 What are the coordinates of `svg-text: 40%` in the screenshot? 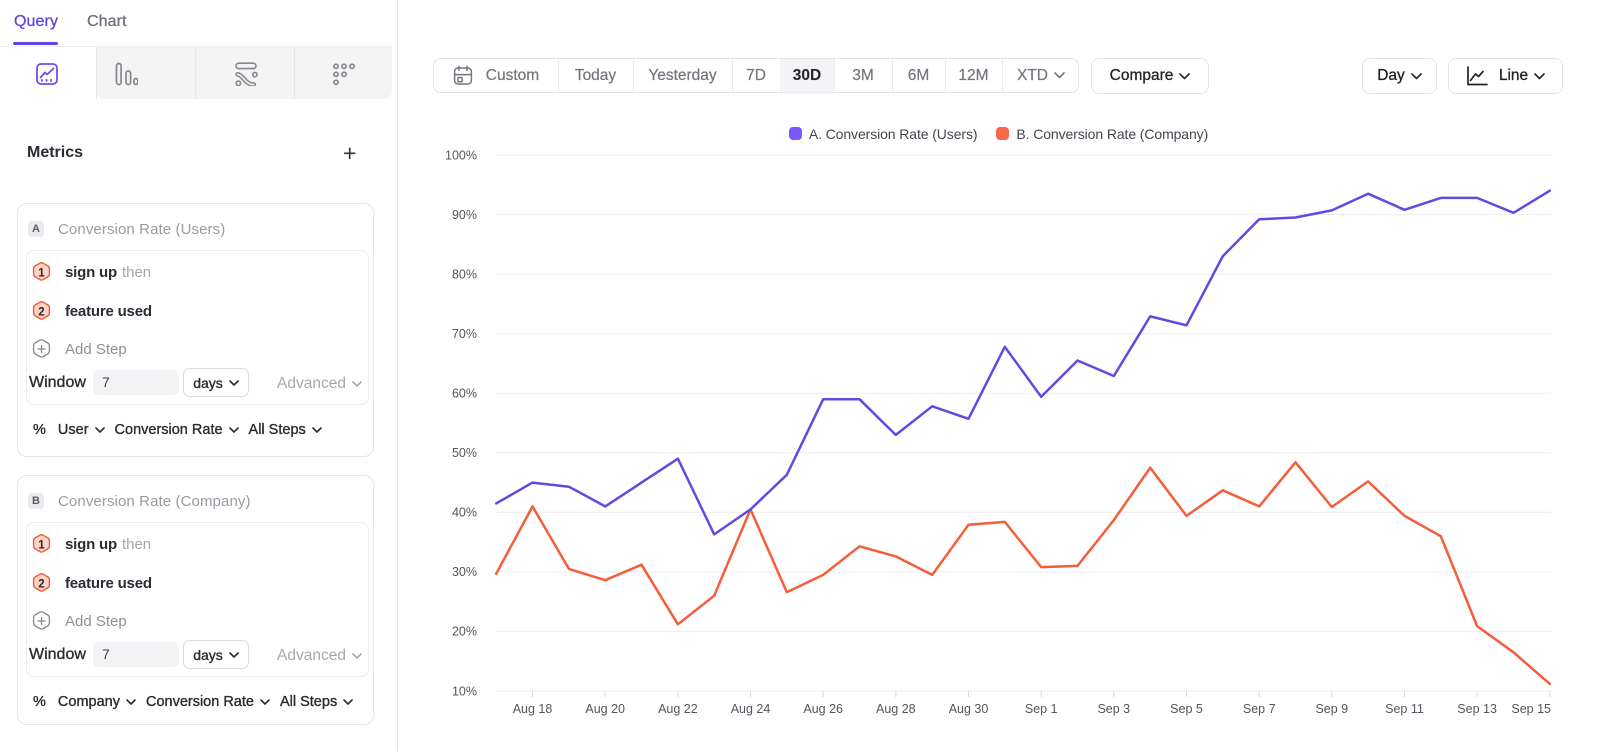 It's located at (464, 513).